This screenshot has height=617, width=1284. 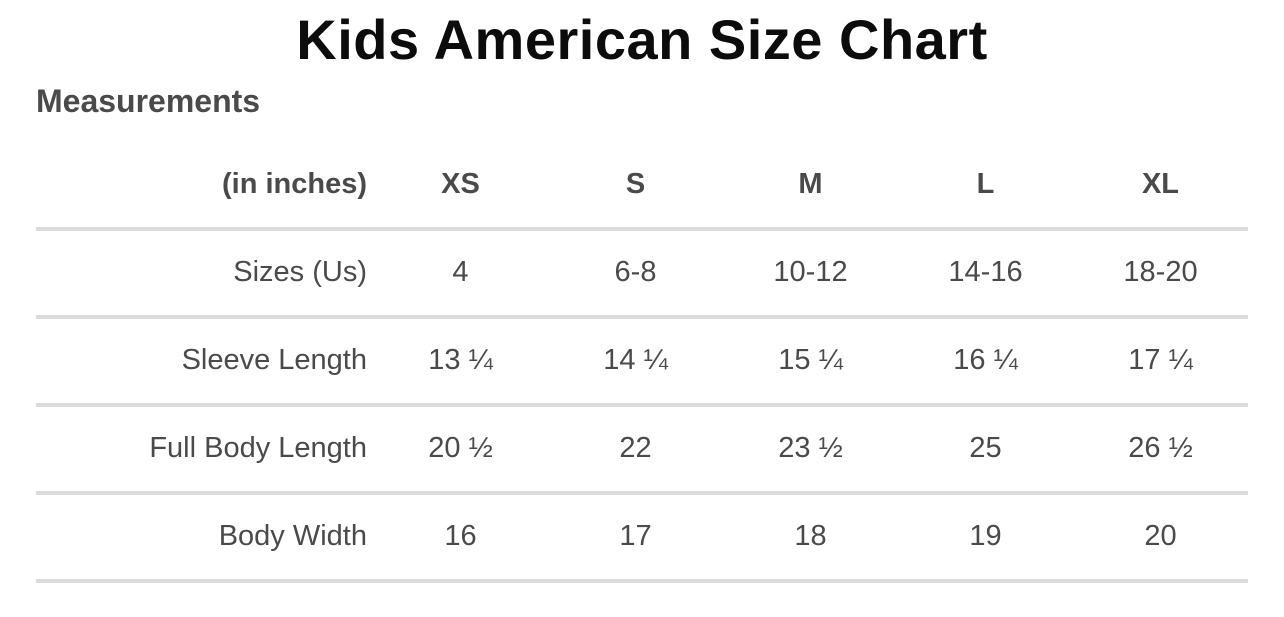 I want to click on header-xl: XL, so click(x=1160, y=186).